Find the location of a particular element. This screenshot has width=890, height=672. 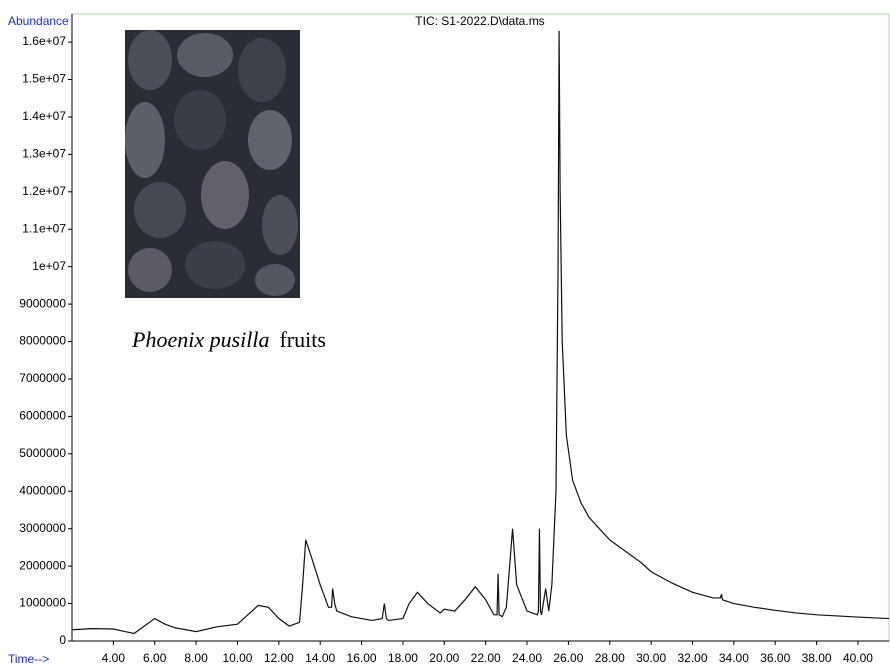

y-tick-label: 2000000 is located at coordinates (42, 565).